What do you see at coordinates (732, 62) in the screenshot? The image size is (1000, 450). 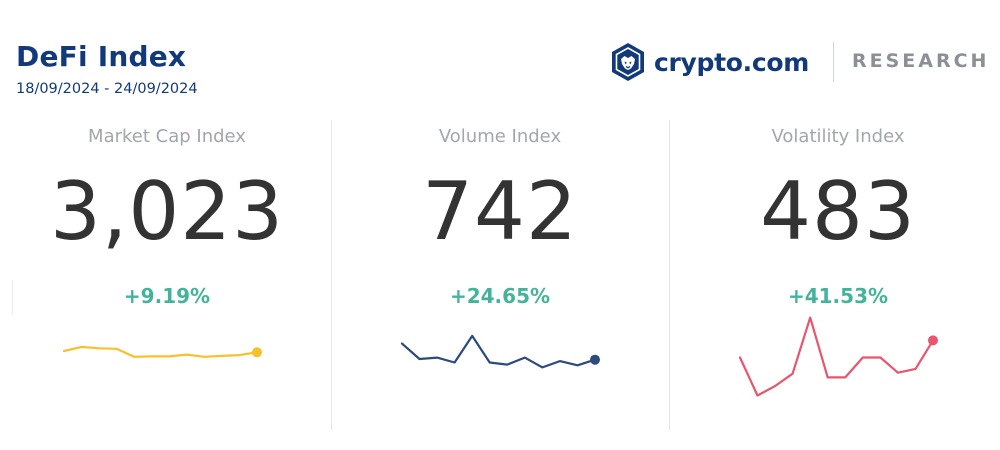 I see `brand-name: crypto.com` at bounding box center [732, 62].